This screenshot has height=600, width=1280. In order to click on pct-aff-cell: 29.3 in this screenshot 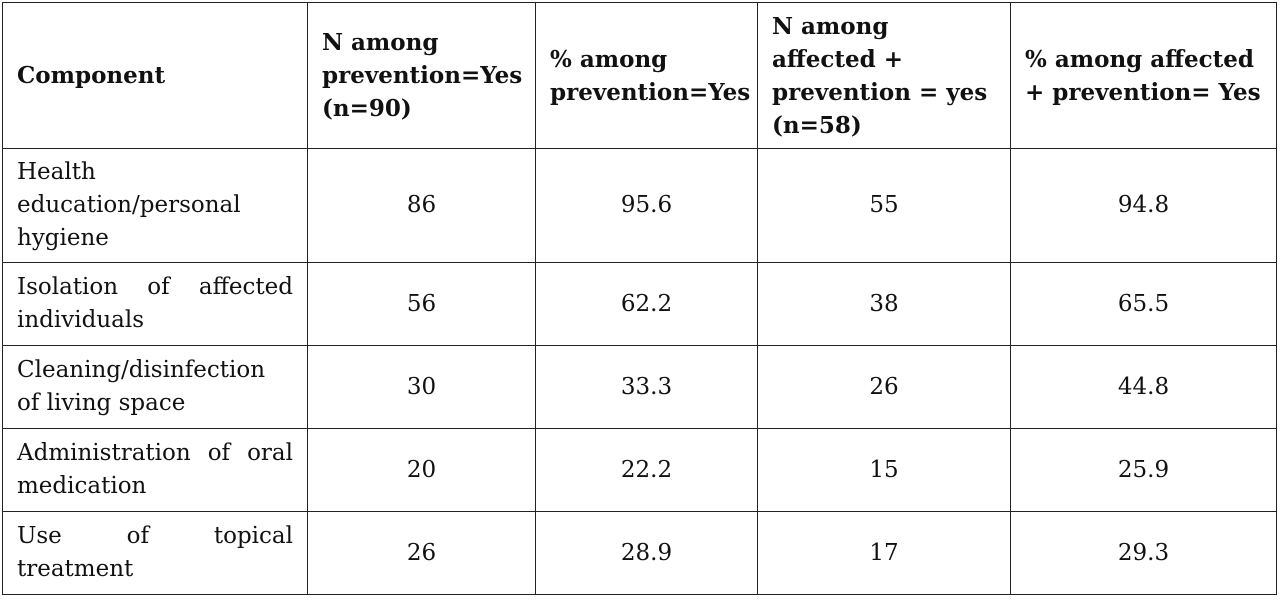, I will do `click(1143, 553)`.